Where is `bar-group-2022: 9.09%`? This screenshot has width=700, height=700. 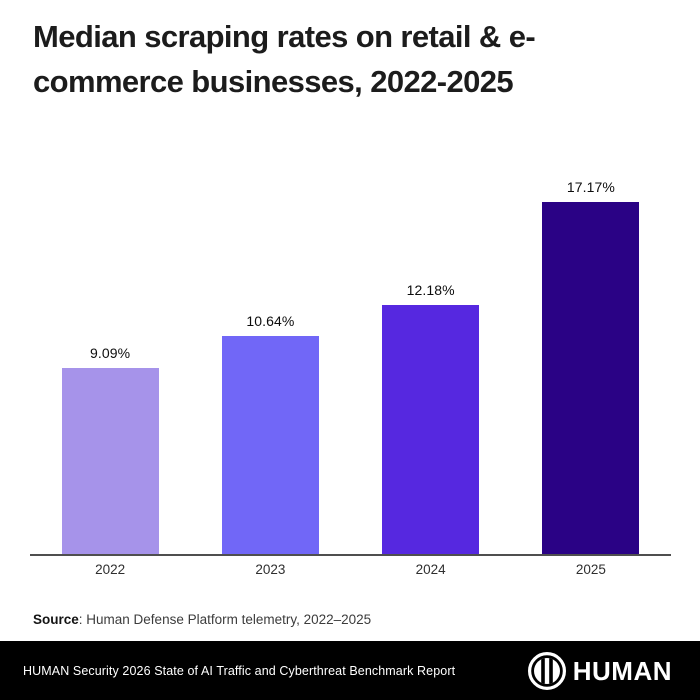
bar-group-2022: 9.09% is located at coordinates (110, 449).